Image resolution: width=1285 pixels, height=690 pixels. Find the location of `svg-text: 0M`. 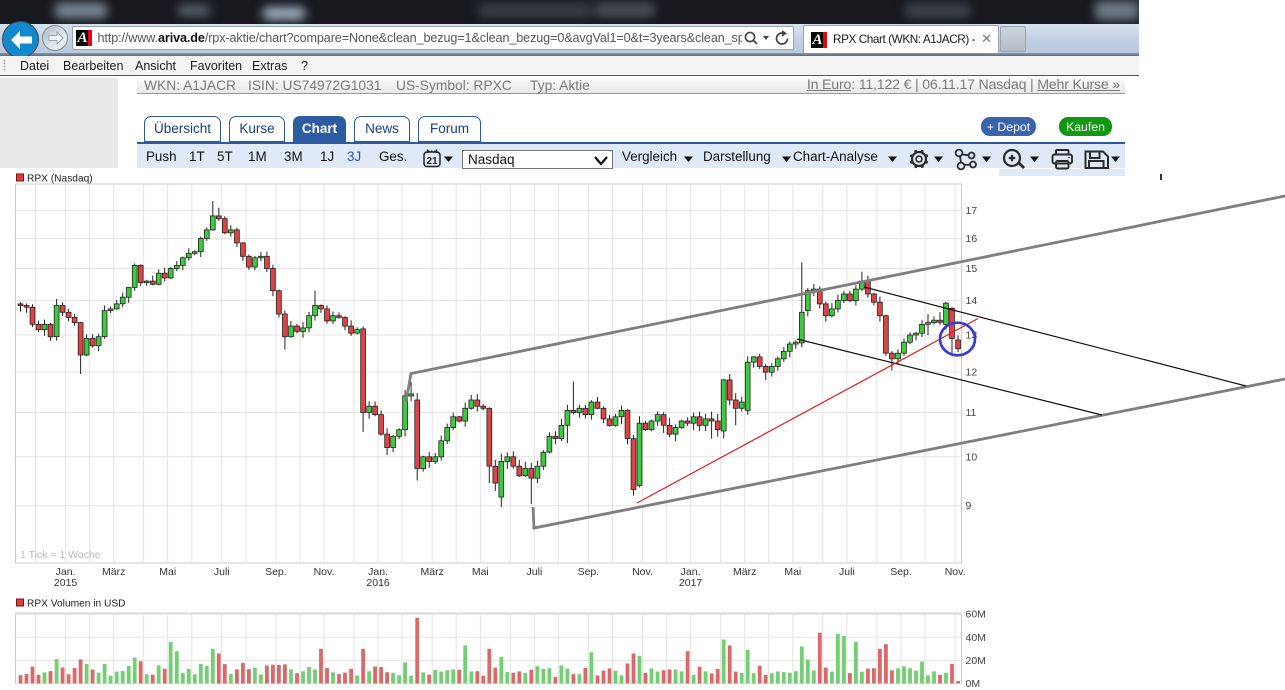

svg-text: 0M is located at coordinates (973, 684).